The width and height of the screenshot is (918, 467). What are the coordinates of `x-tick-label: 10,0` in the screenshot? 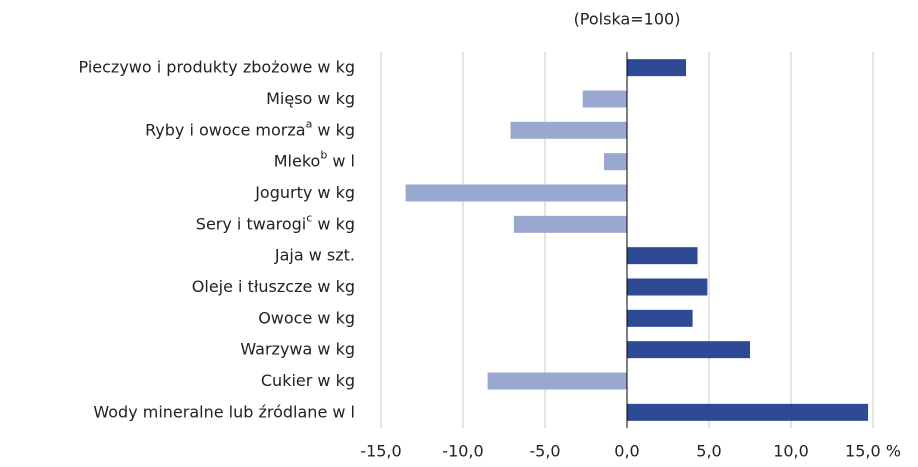 It's located at (791, 451).